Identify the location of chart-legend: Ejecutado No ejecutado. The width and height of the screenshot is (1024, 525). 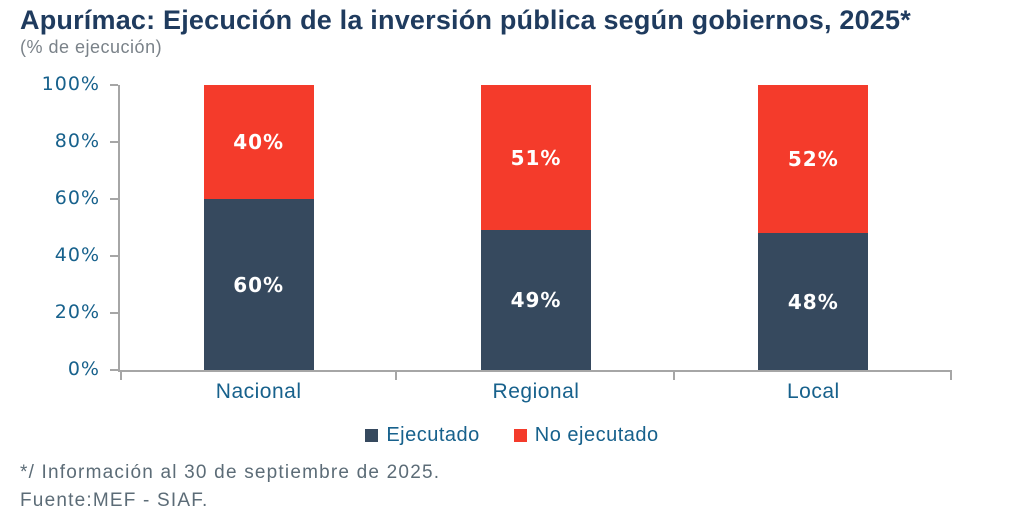
(512, 435).